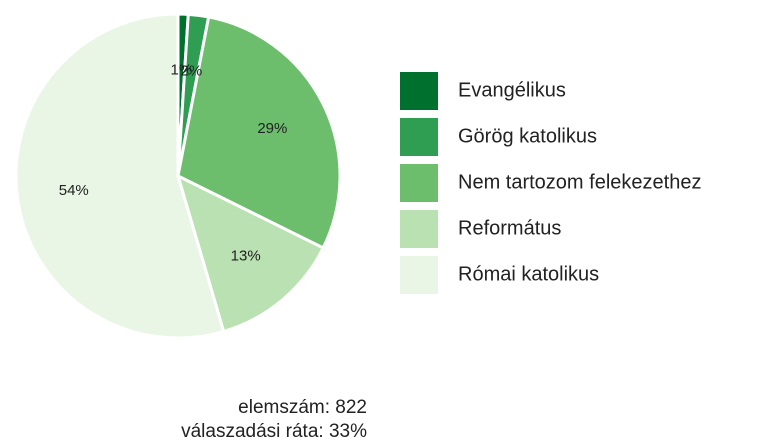 This screenshot has width=759, height=441. Describe the element at coordinates (579, 182) in the screenshot. I see `legend-label: Nem tartozom felekezethez` at that location.